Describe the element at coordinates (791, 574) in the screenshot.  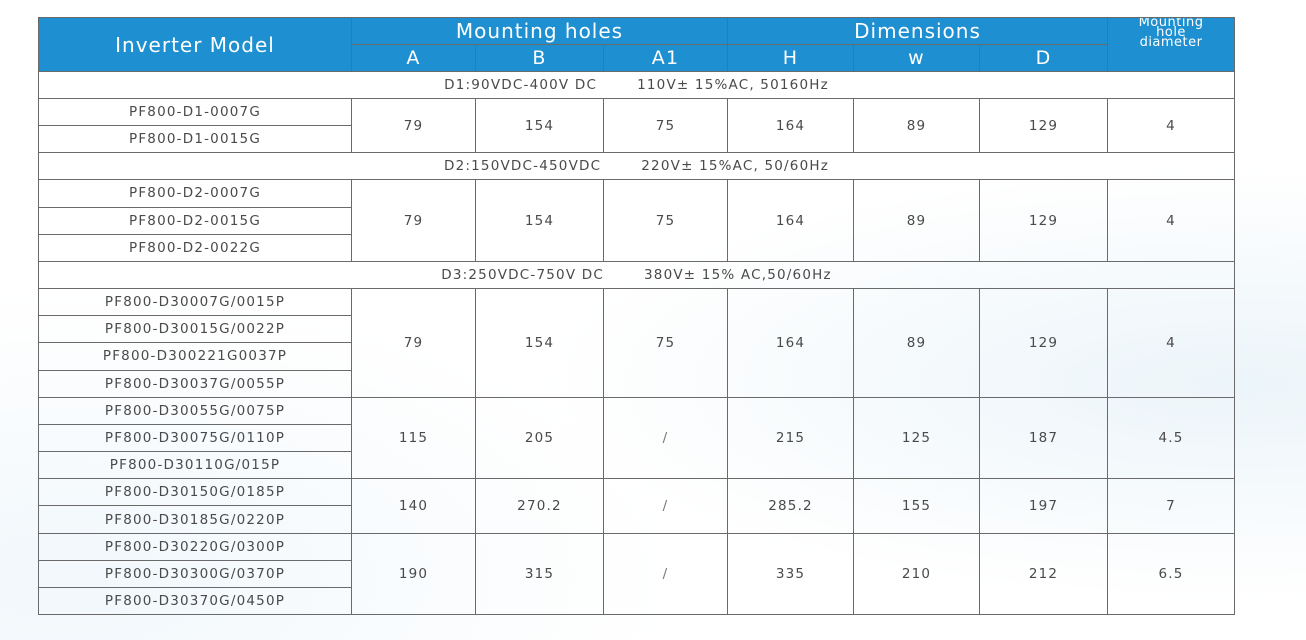
I see `value-cell-h: 335` at that location.